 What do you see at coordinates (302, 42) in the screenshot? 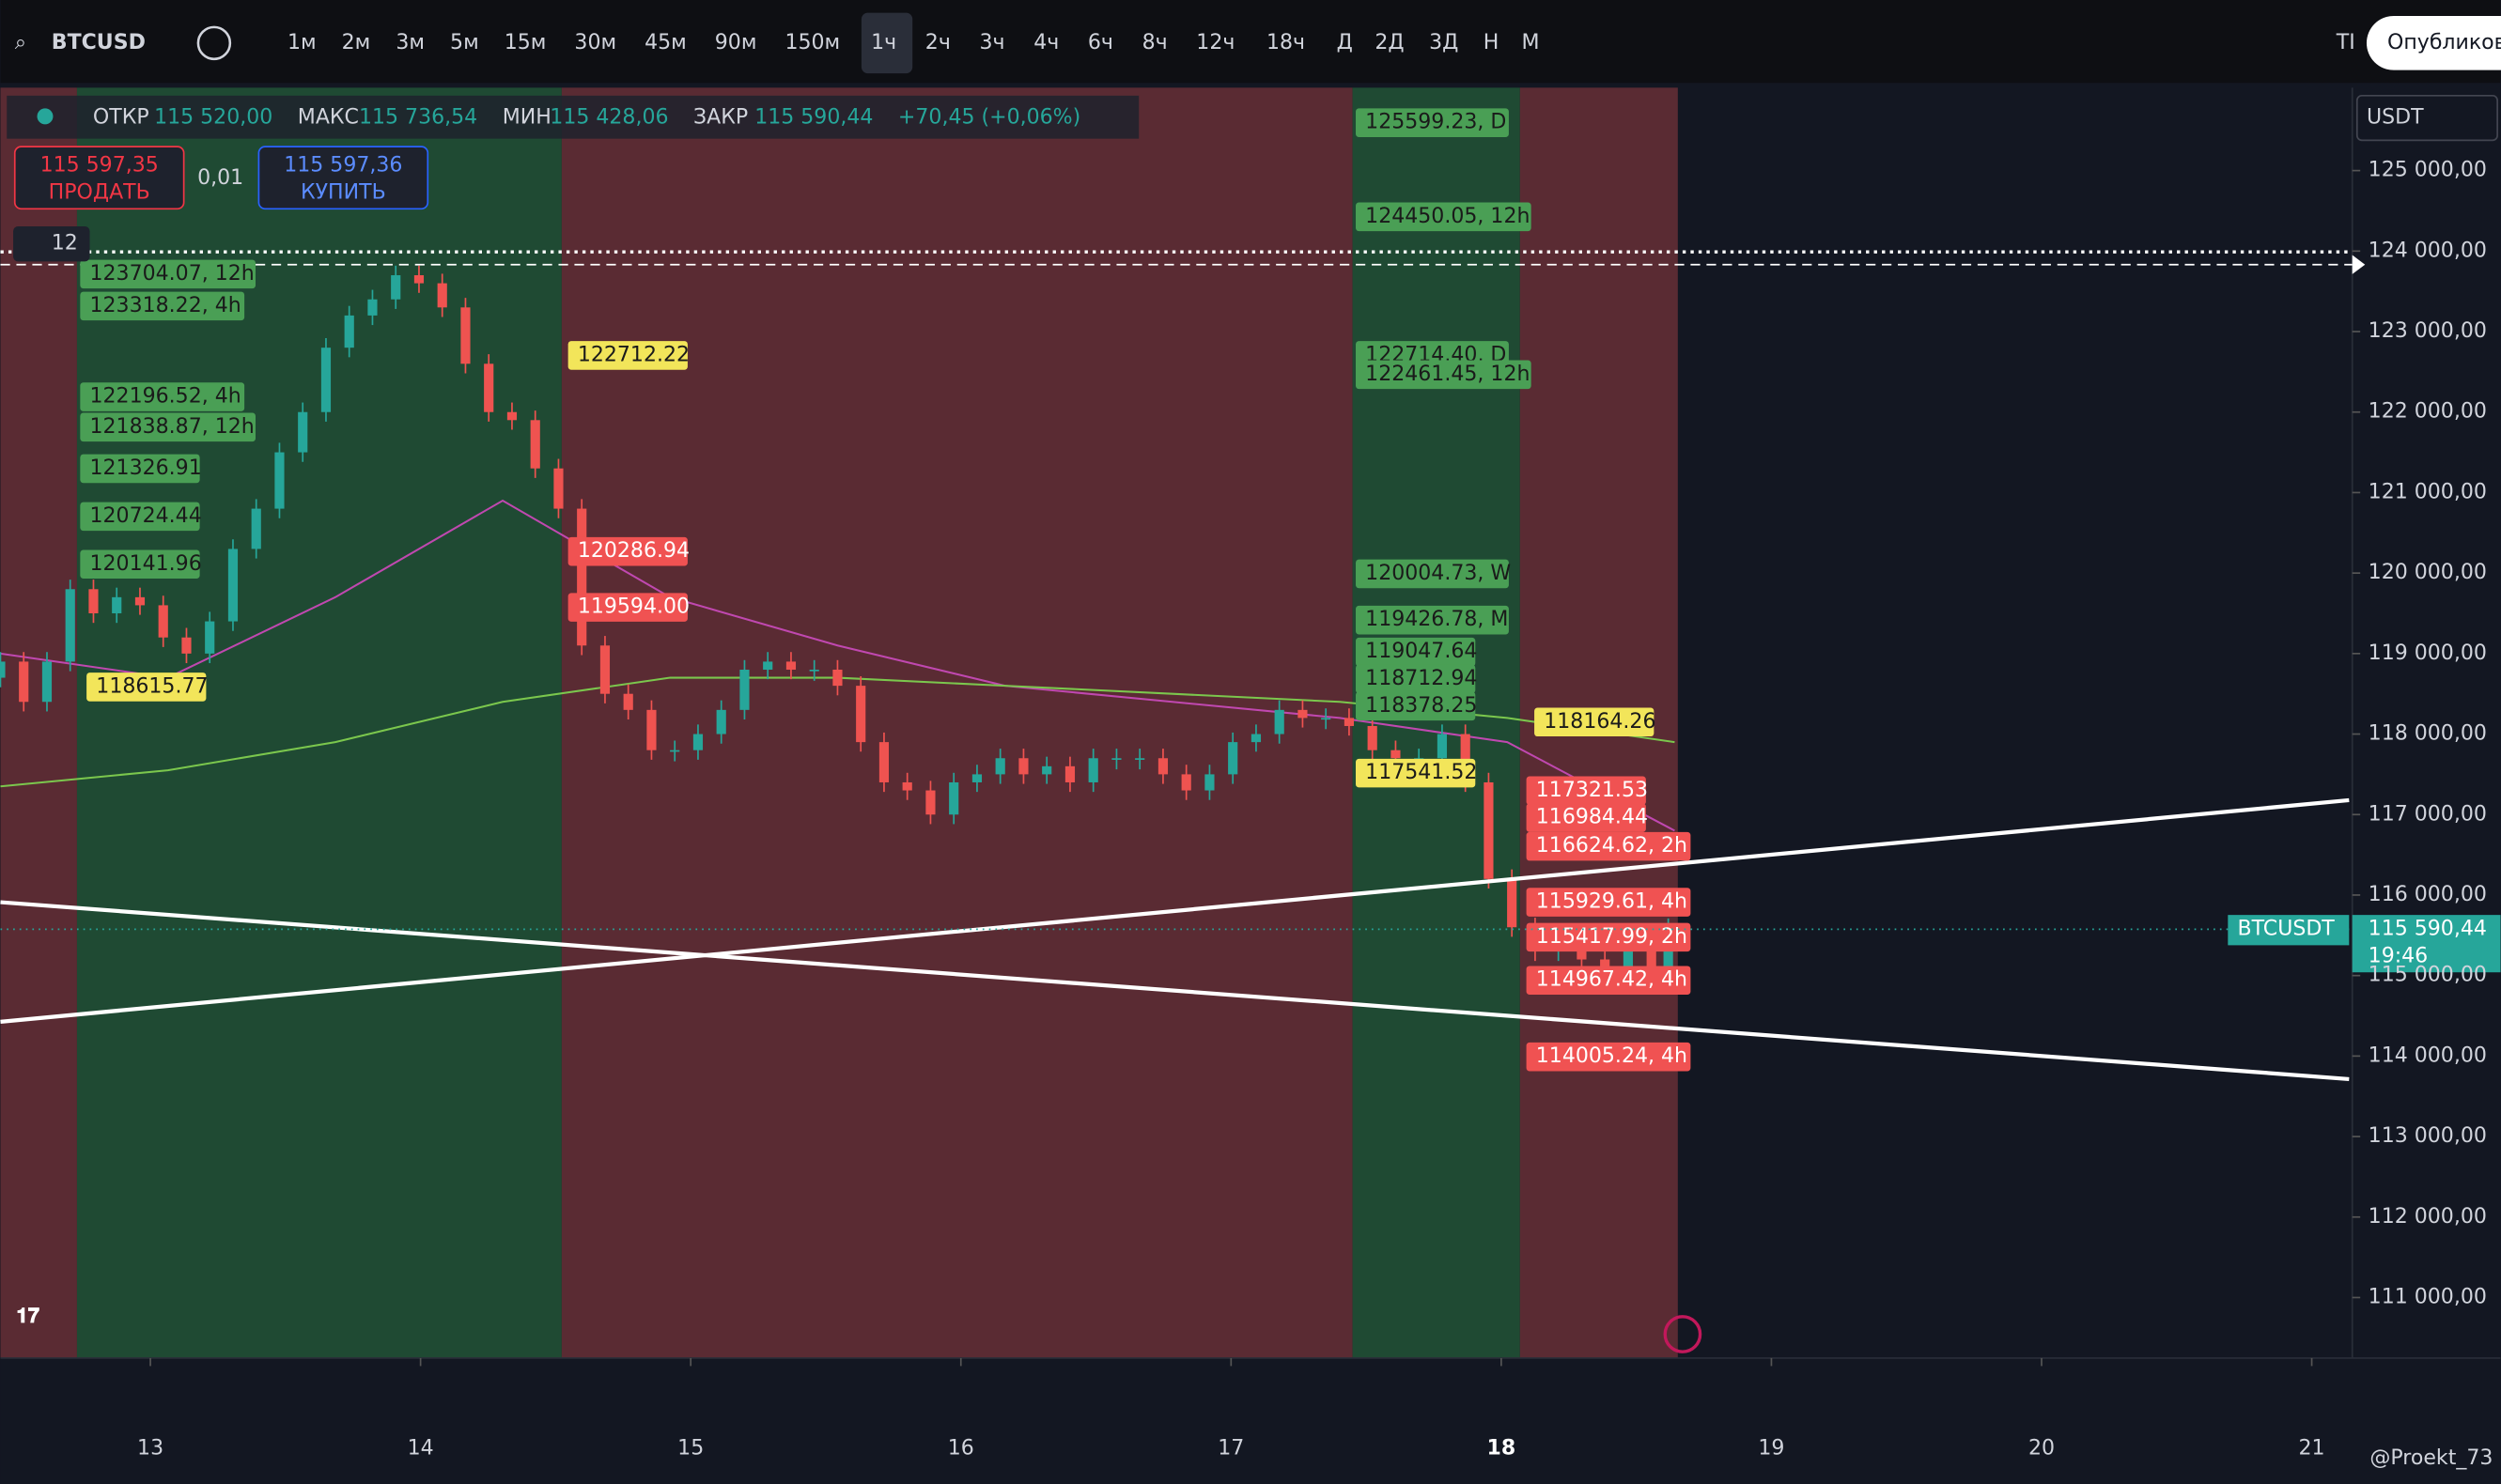
I see `interval: 1м` at bounding box center [302, 42].